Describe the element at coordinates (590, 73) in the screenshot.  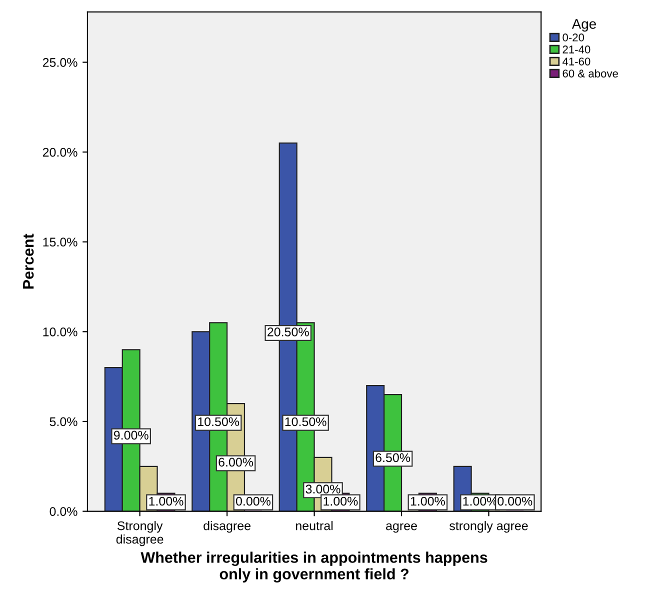
I see `legend-label: 60 & above` at that location.